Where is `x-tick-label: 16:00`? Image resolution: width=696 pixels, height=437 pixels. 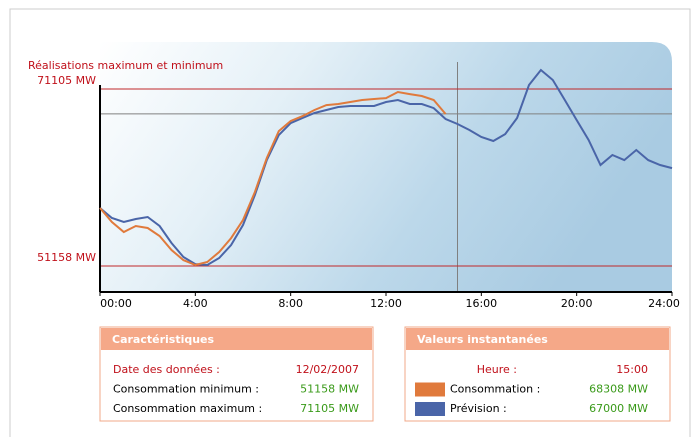 x-tick-label: 16:00 is located at coordinates (481, 303).